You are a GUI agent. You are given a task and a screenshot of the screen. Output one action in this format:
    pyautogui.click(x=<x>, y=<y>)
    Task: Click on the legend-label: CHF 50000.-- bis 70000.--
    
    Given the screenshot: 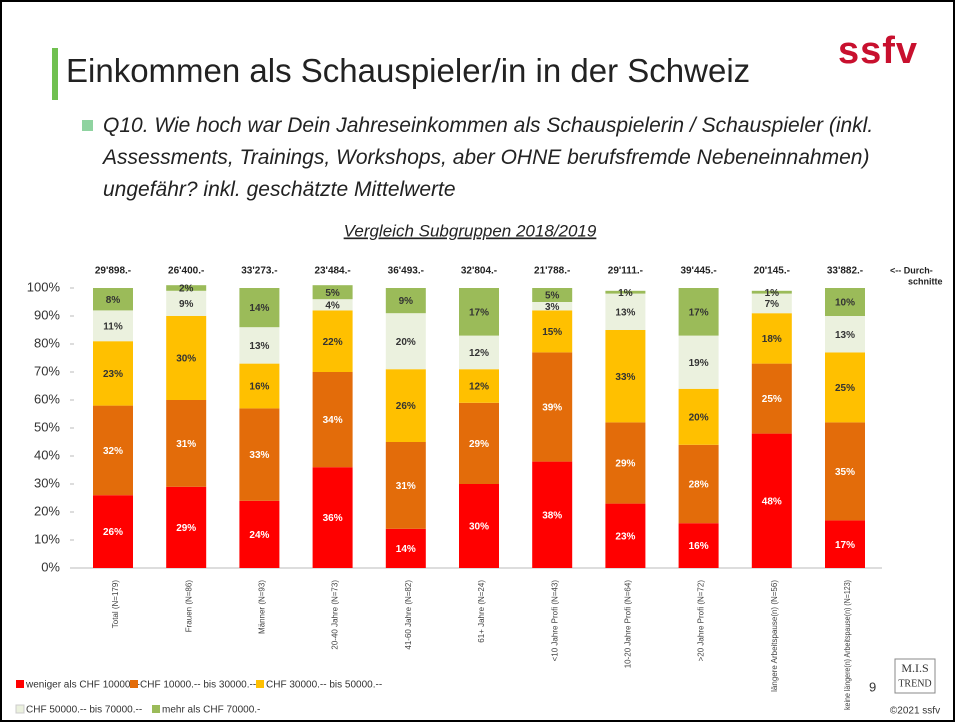 What is the action you would take?
    pyautogui.click(x=84, y=710)
    